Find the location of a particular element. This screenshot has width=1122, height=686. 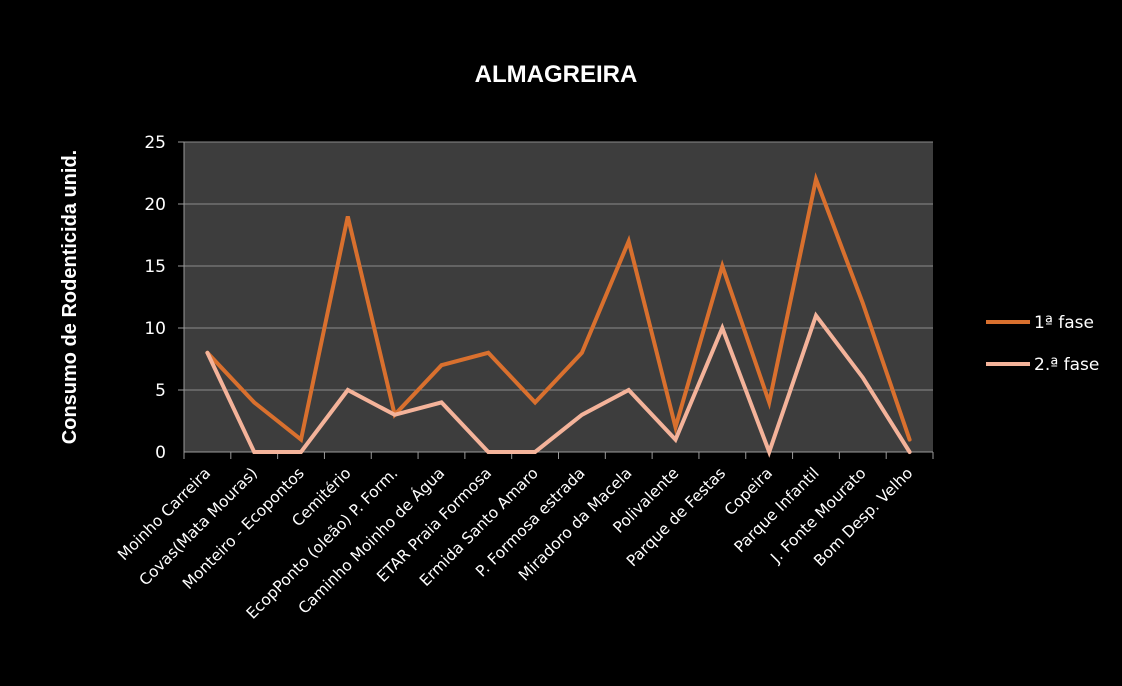

y-tick-label: 10 is located at coordinates (155, 329).